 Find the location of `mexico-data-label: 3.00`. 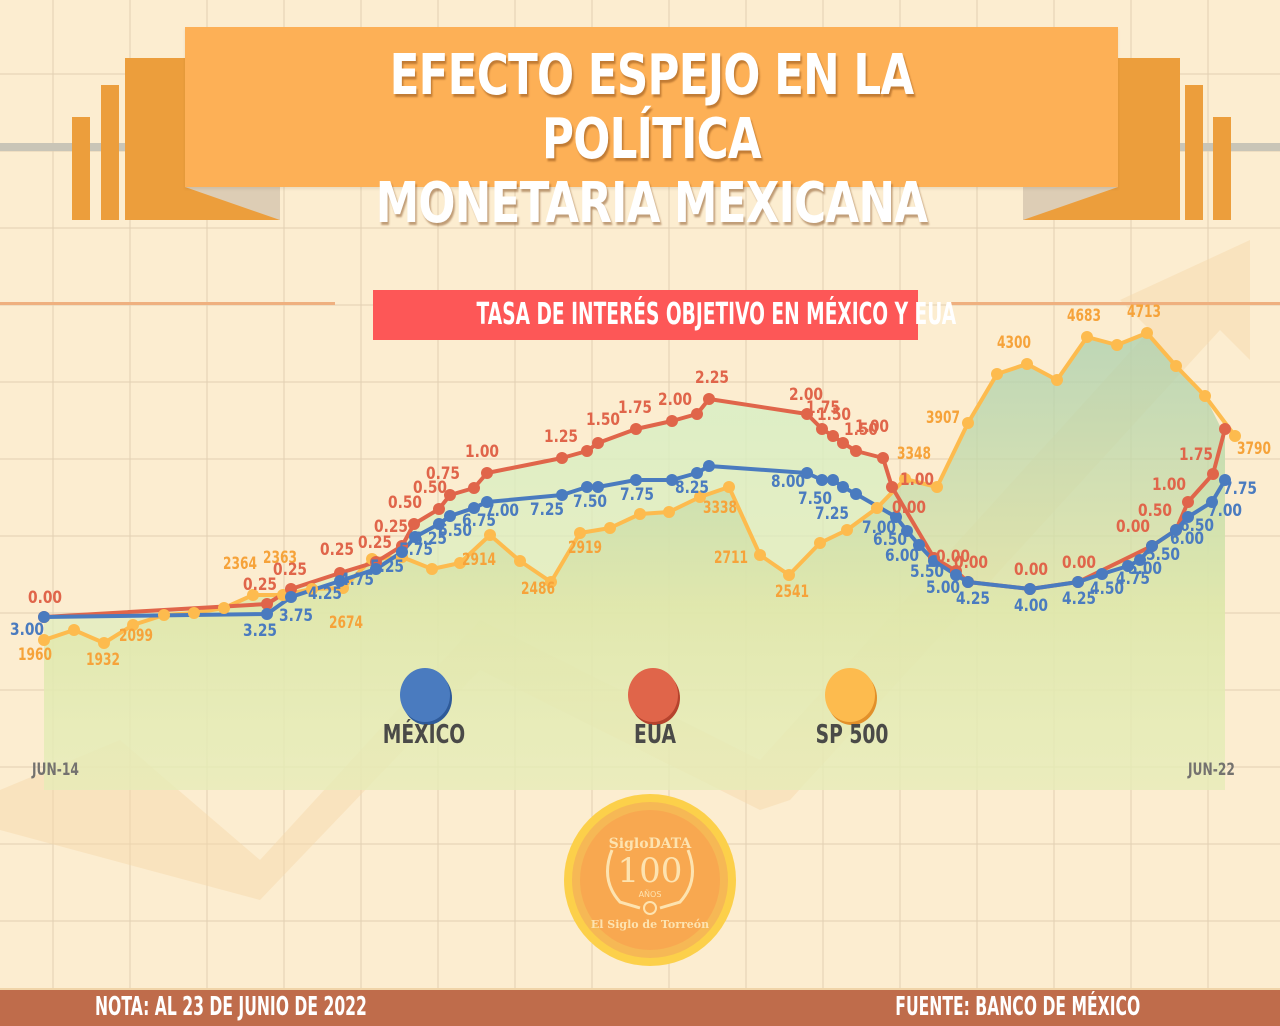

mexico-data-label: 3.00 is located at coordinates (27, 630).